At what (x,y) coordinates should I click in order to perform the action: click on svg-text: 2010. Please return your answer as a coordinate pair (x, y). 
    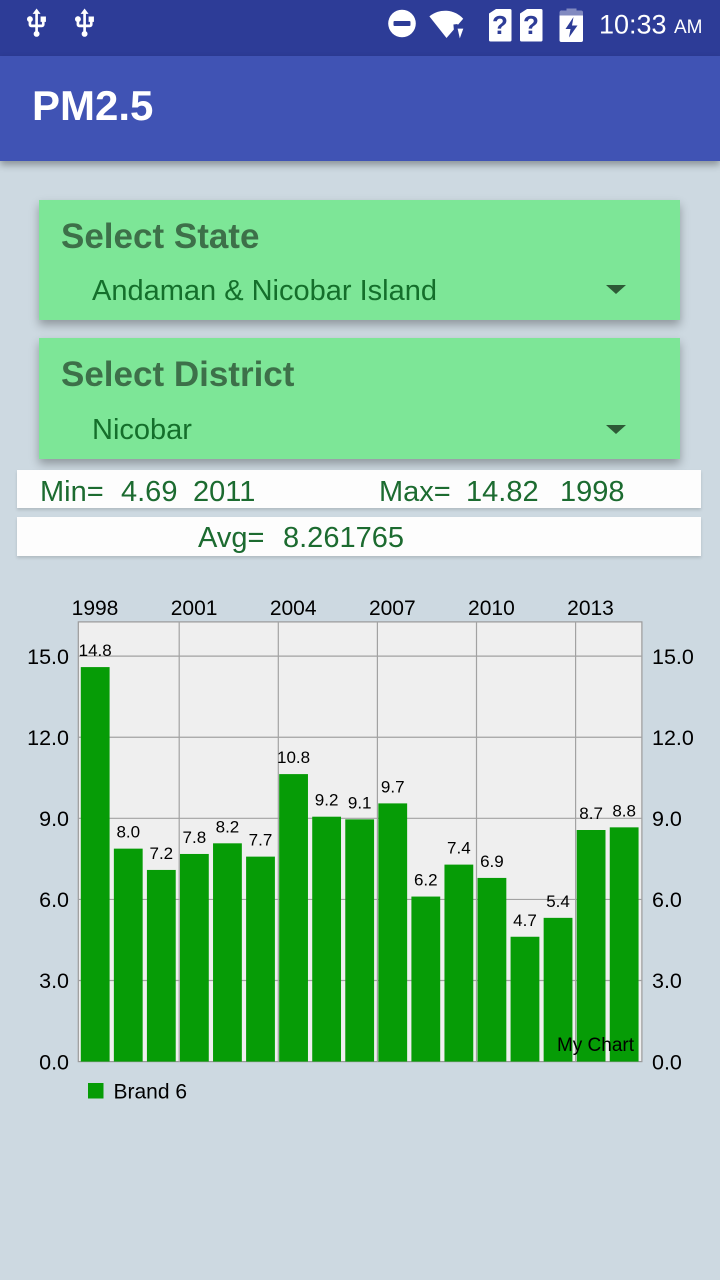
    Looking at the image, I should click on (491, 608).